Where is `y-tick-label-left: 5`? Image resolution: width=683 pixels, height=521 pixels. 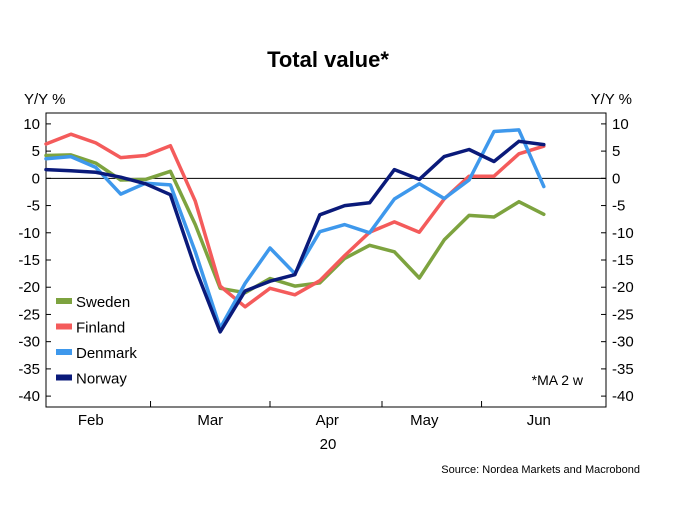 y-tick-label-left: 5 is located at coordinates (36, 151).